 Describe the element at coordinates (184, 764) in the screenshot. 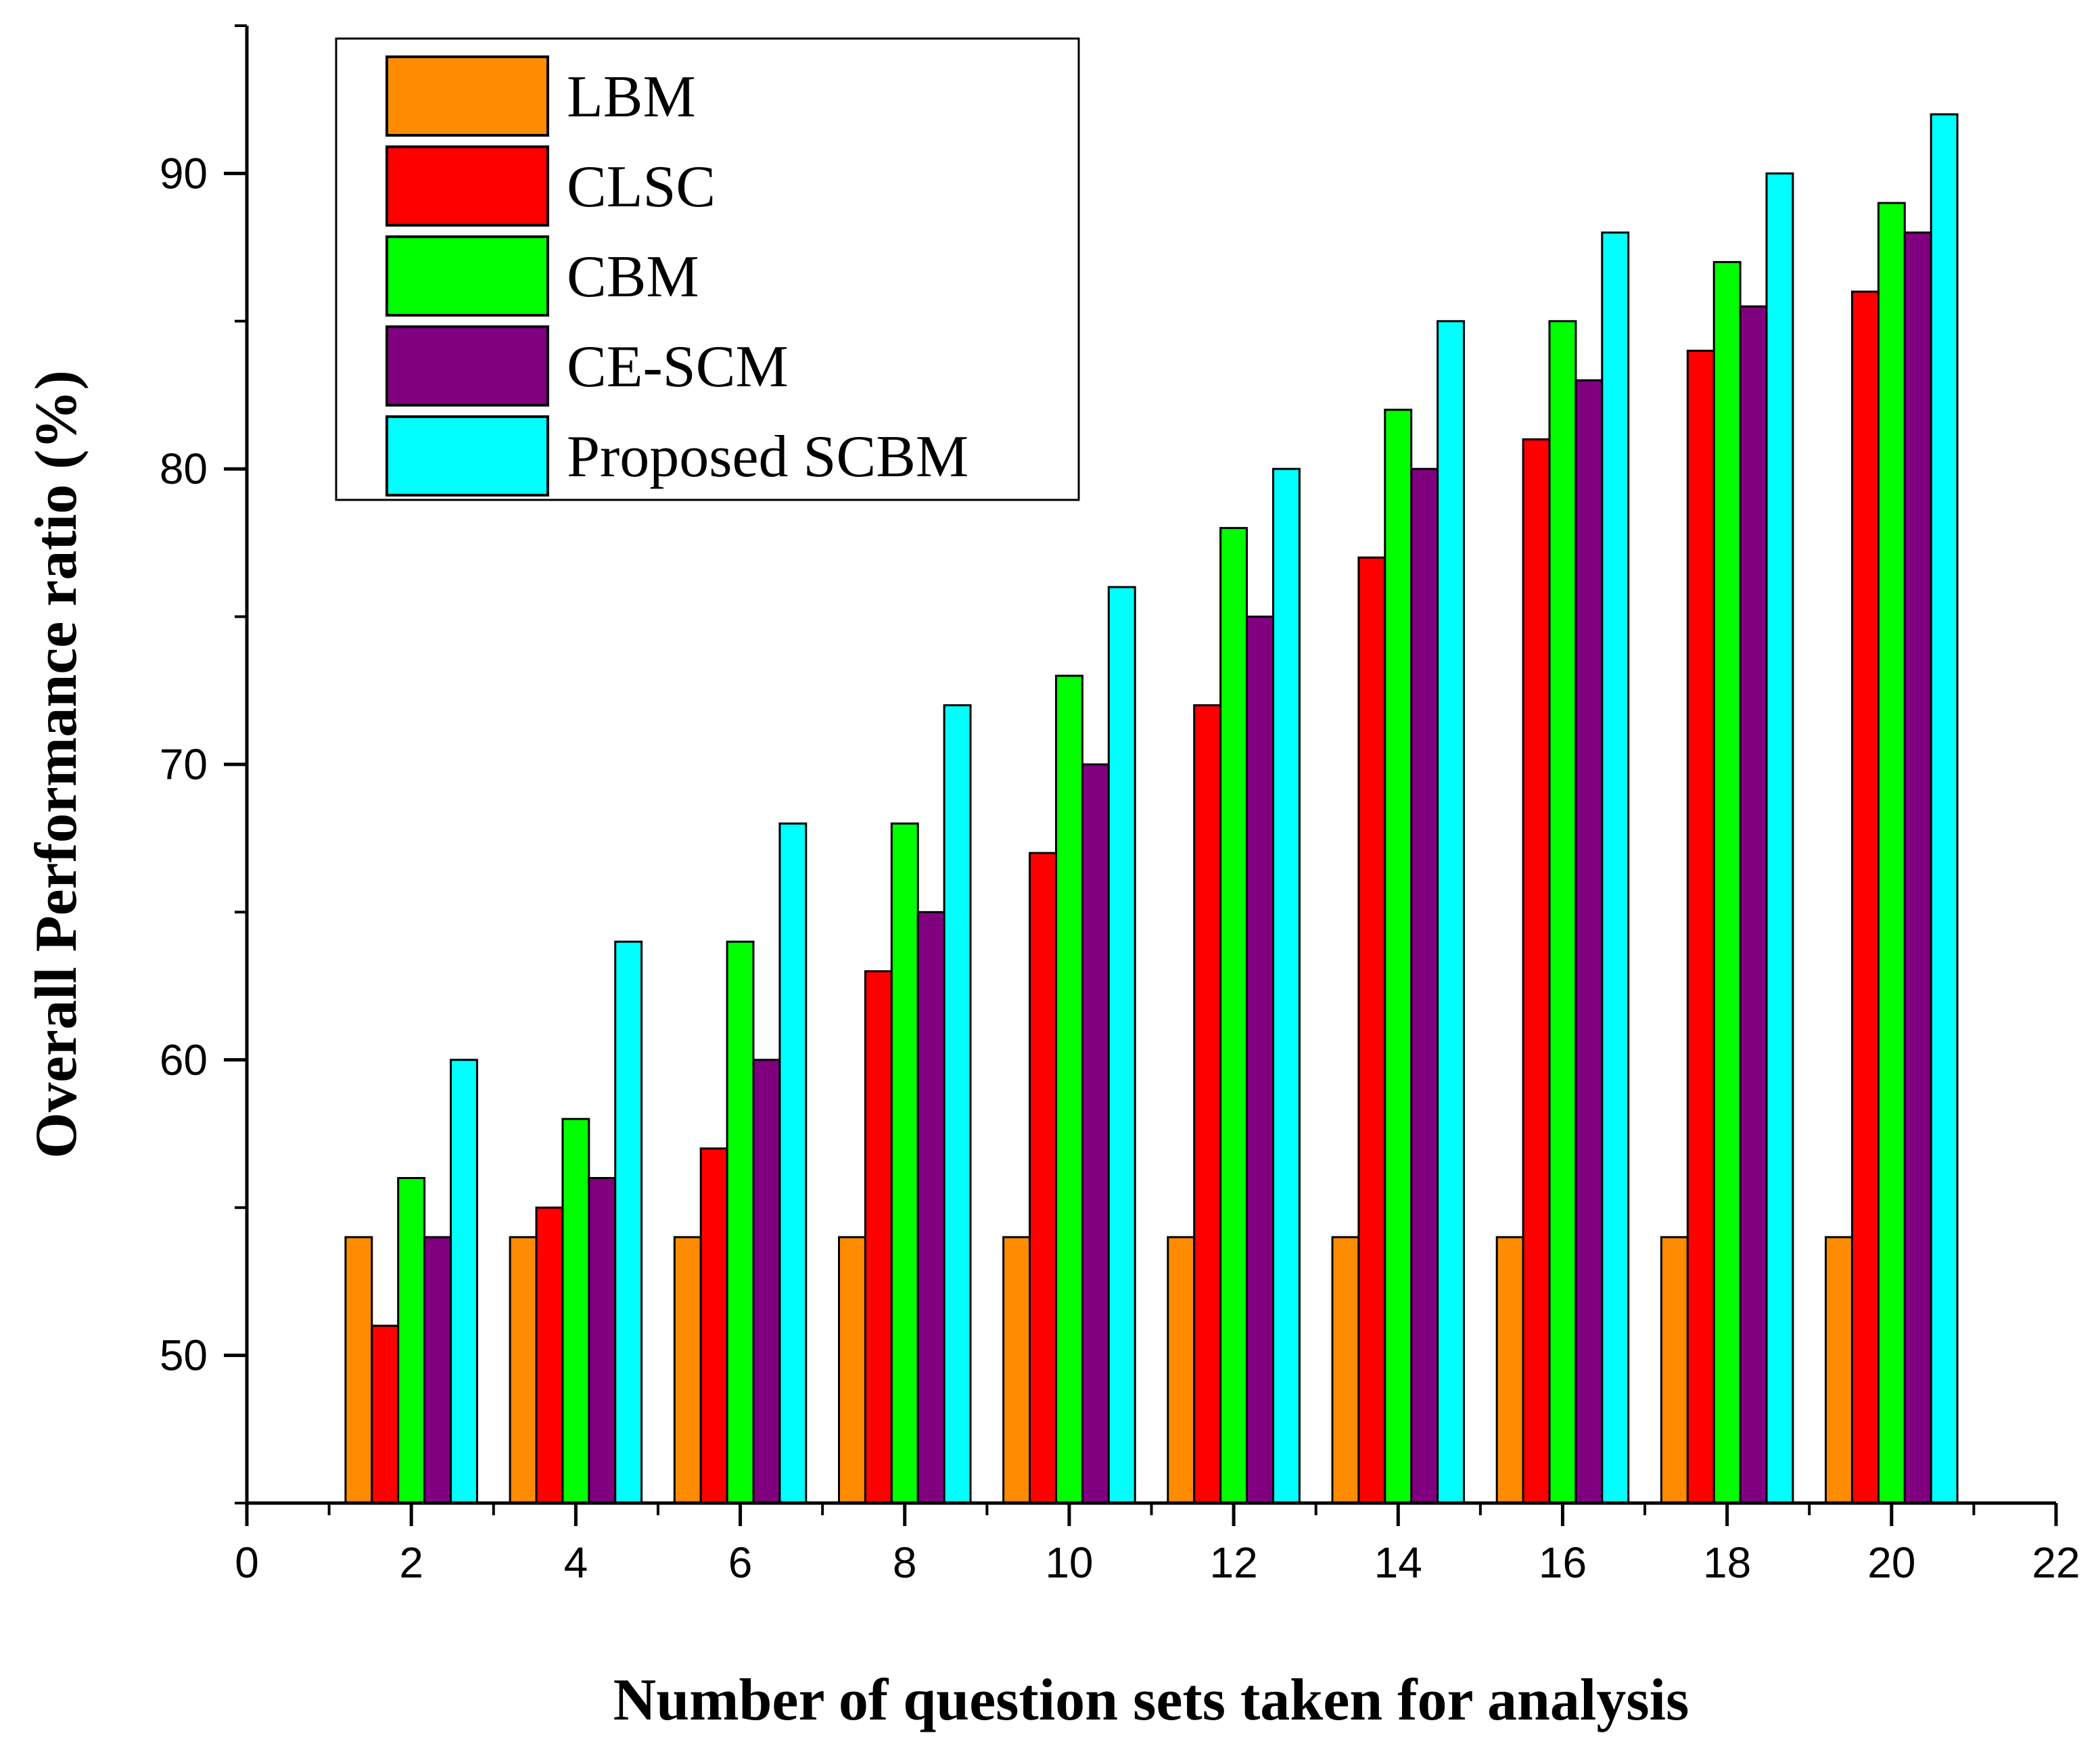

I see `y-tick-label: 70` at that location.